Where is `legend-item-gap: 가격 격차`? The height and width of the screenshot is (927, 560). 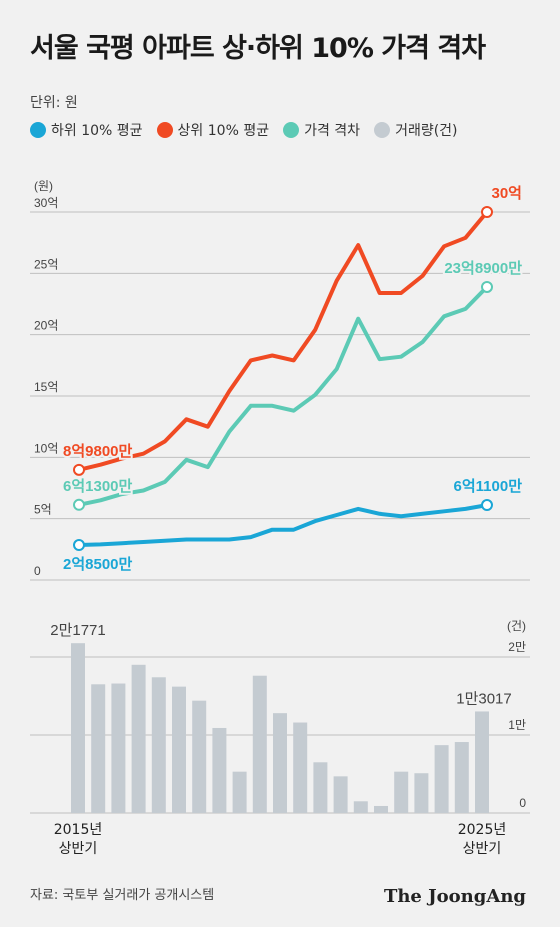 legend-item-gap: 가격 격차 is located at coordinates (321, 130).